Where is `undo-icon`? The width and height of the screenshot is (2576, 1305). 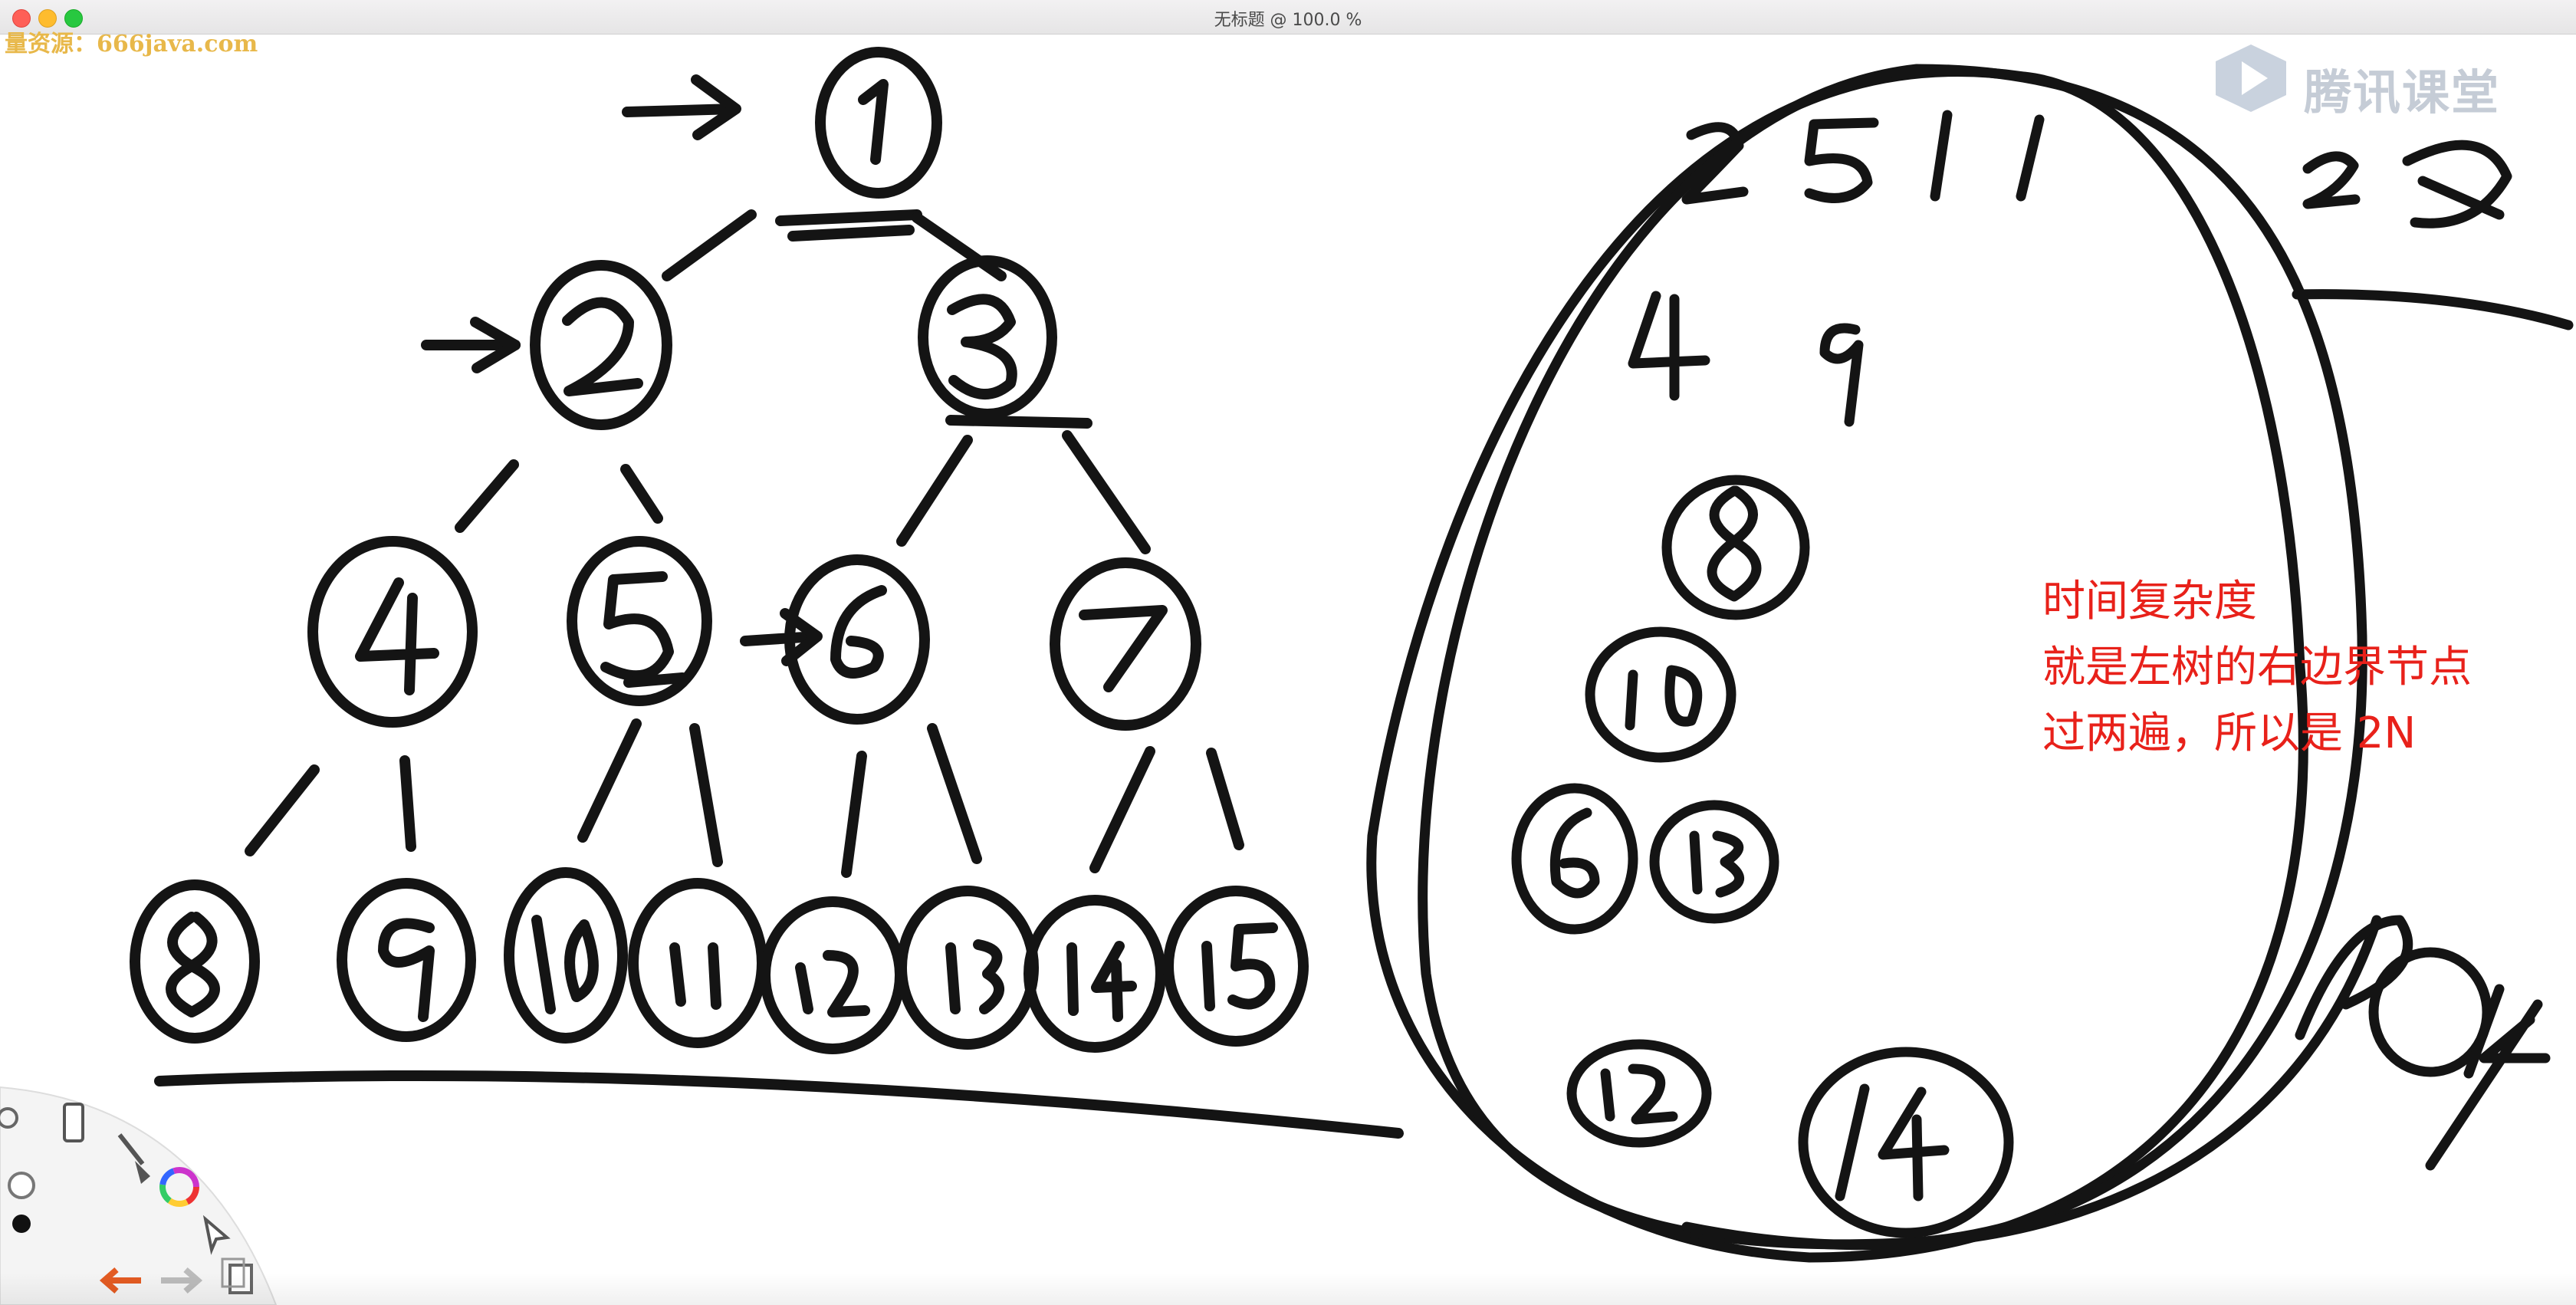
undo-icon is located at coordinates (120, 1280).